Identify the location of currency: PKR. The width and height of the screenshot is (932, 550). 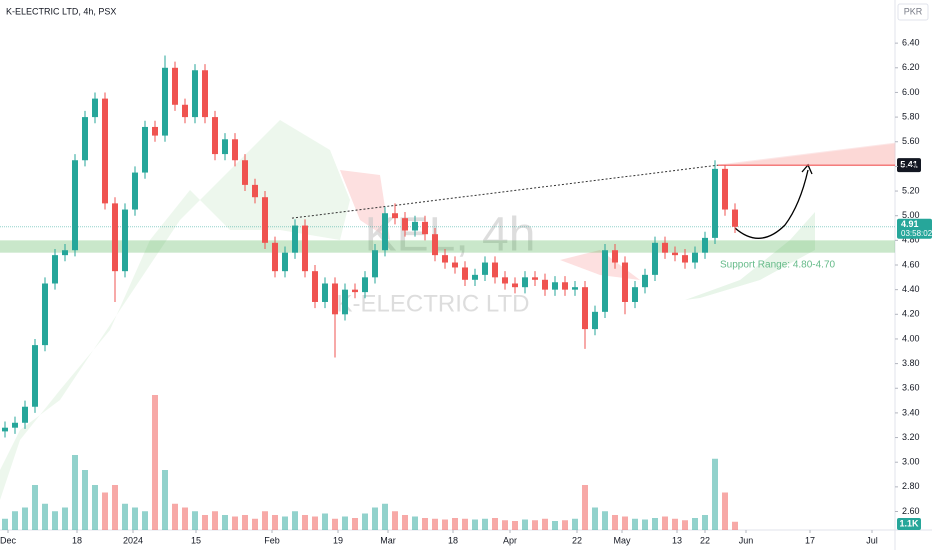
(913, 11).